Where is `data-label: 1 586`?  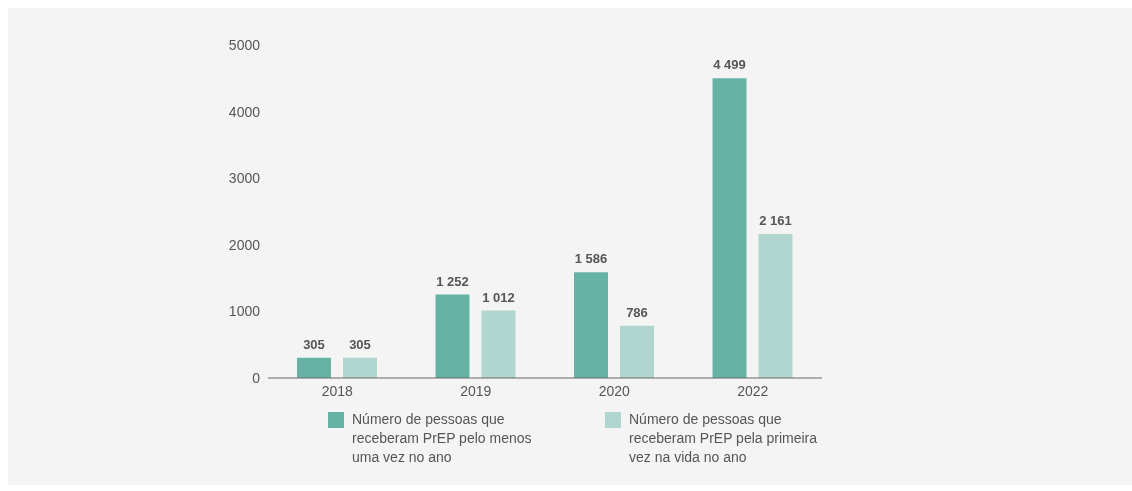 data-label: 1 586 is located at coordinates (591, 259).